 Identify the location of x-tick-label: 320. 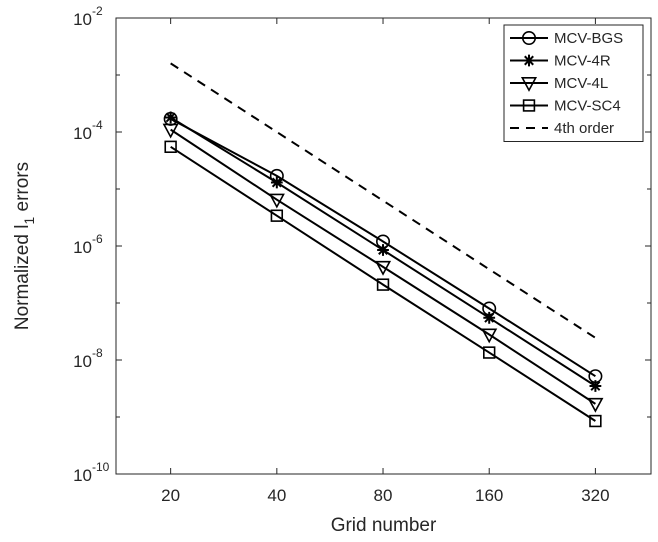
(595, 495).